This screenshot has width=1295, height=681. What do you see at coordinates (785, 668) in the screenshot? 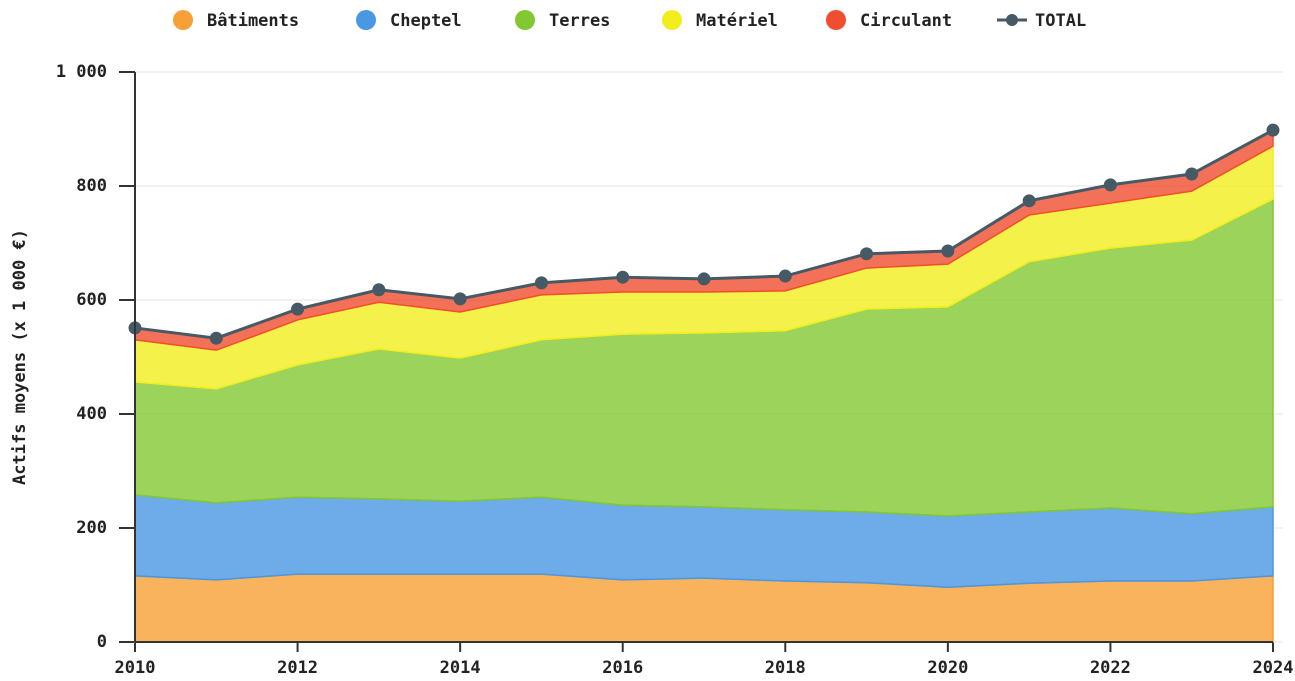
I see `x-tick-label: 2018` at bounding box center [785, 668].